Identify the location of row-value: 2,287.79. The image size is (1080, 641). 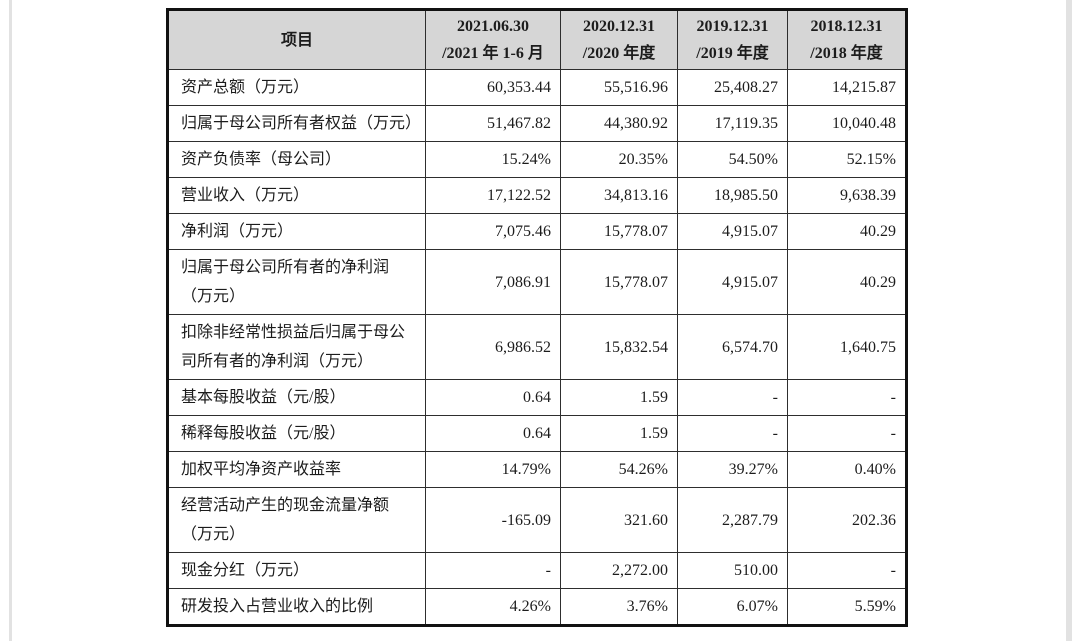
(732, 520).